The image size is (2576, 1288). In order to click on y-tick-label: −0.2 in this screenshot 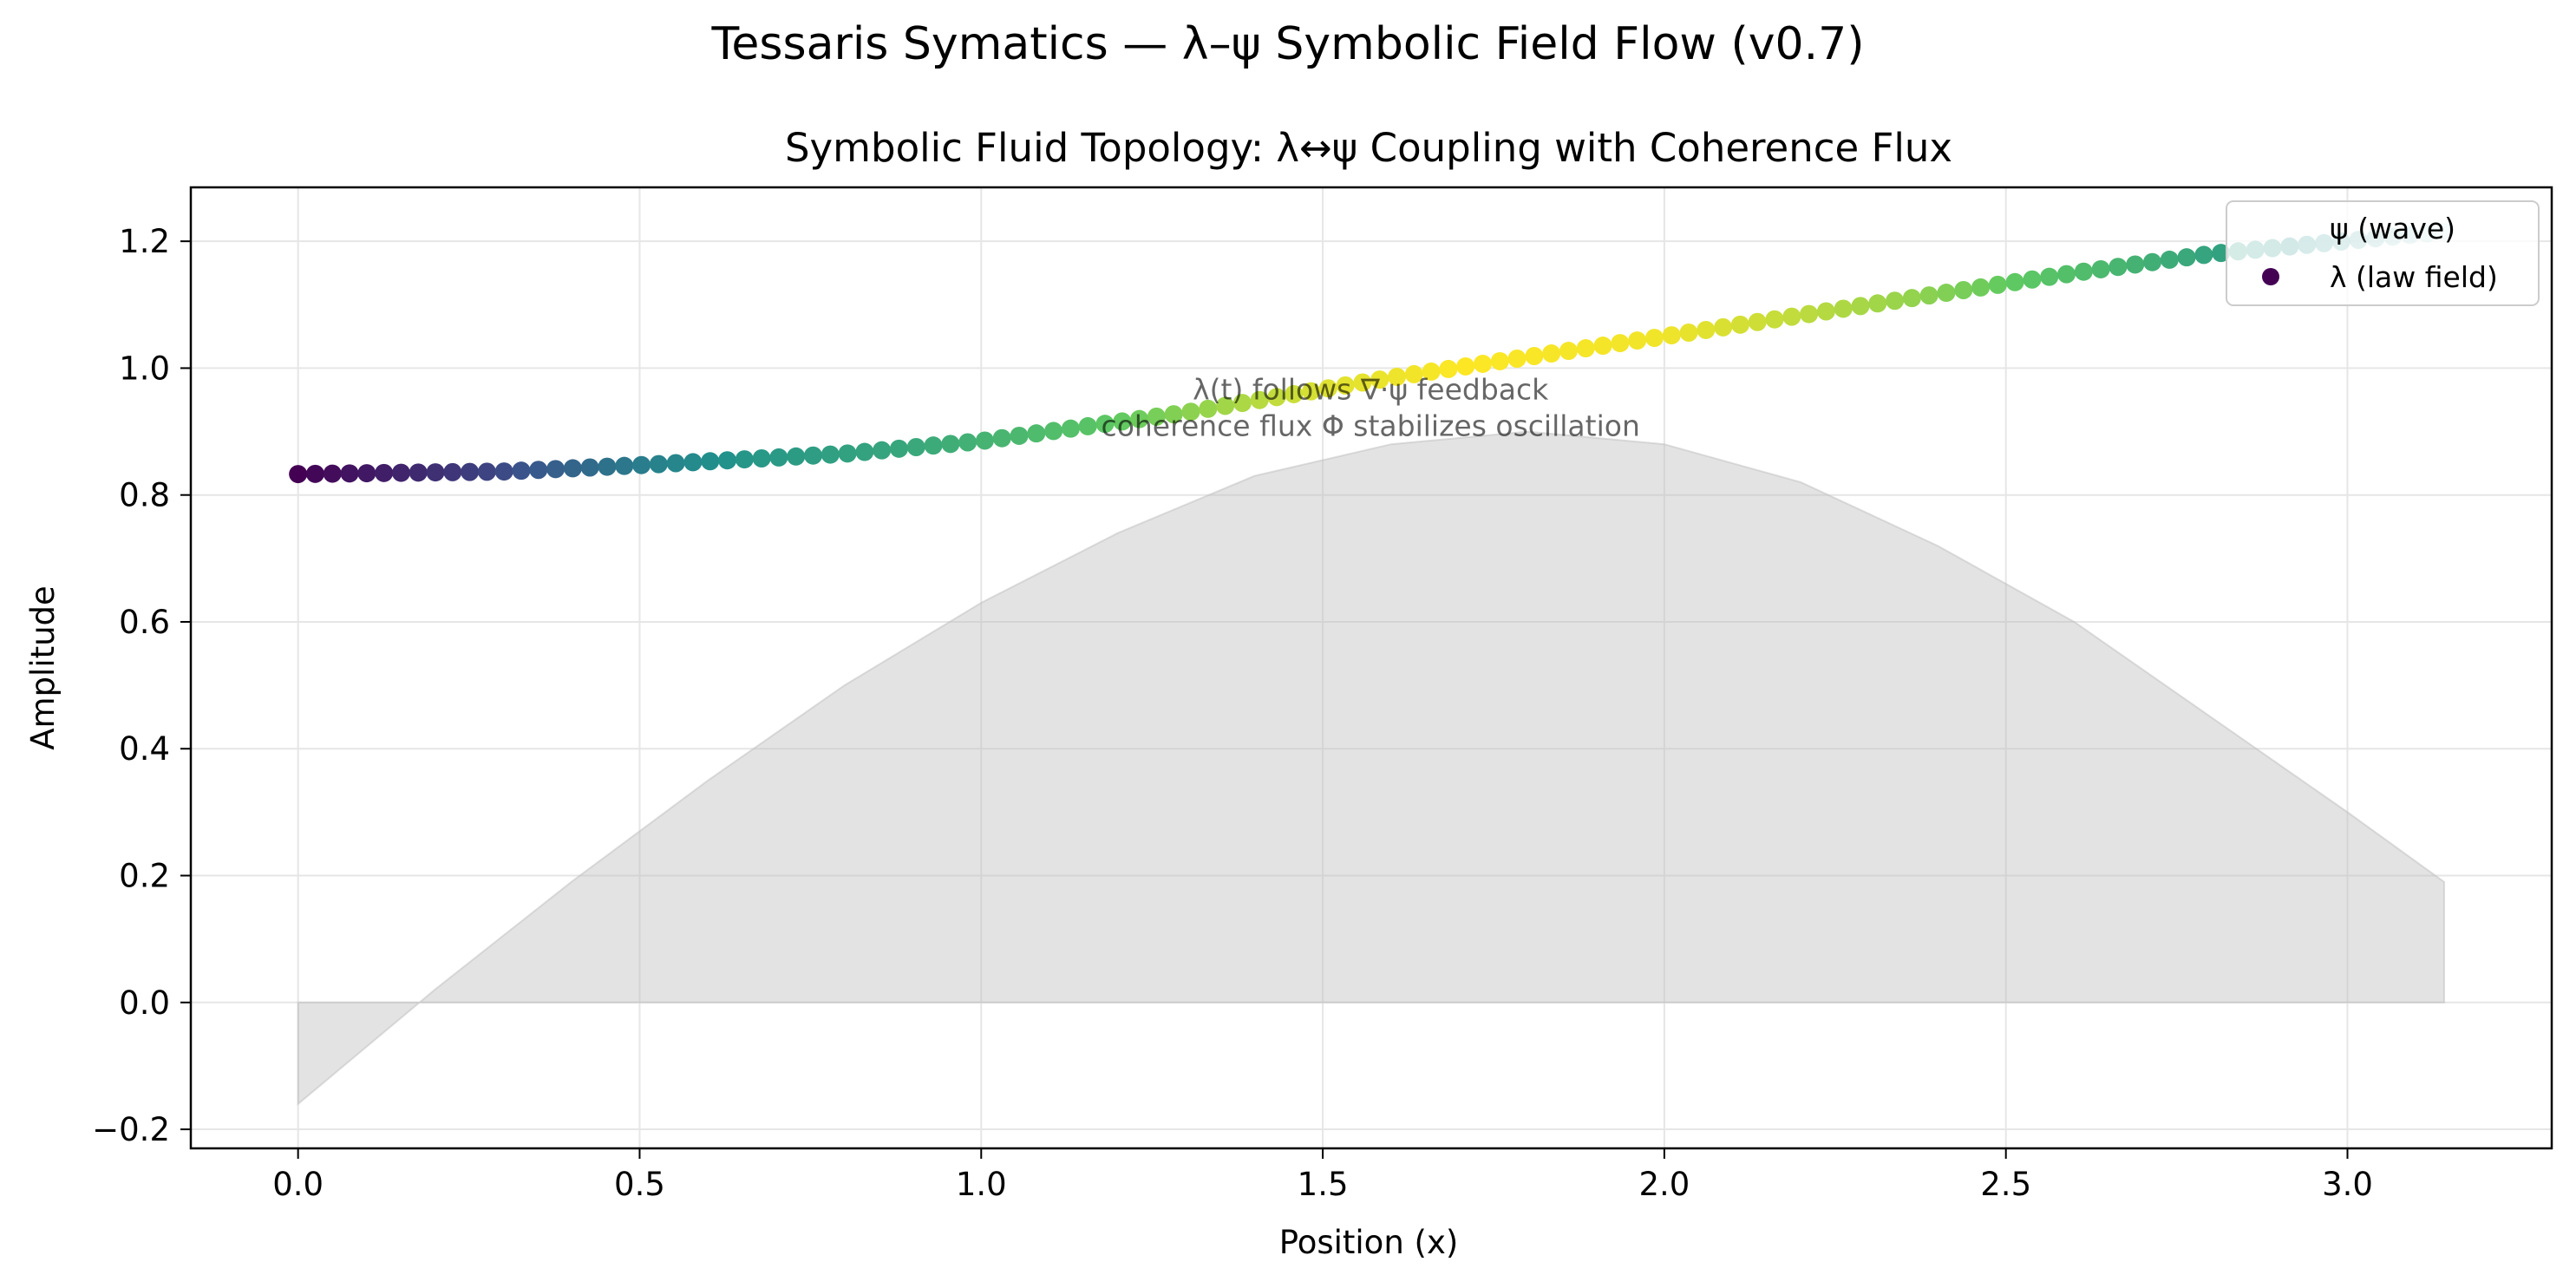, I will do `click(131, 1129)`.